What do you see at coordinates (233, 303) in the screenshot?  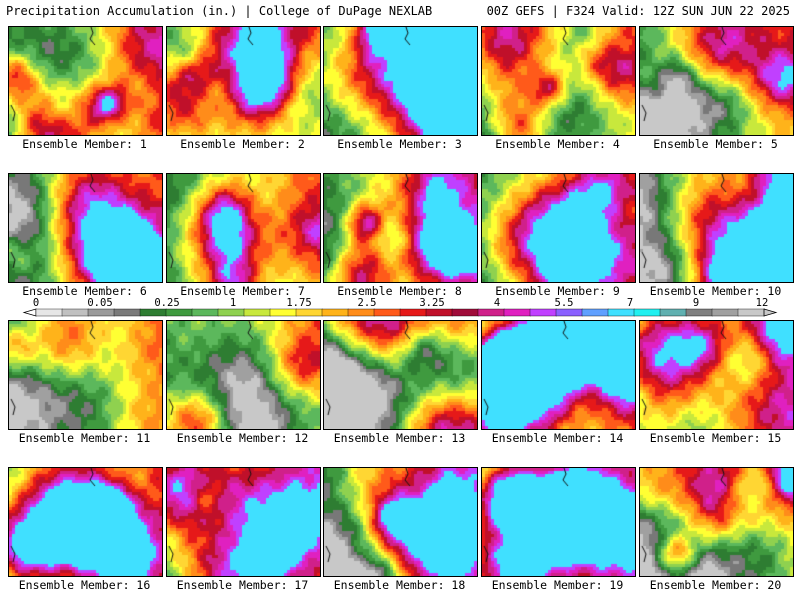 I see `scale-label: 1` at bounding box center [233, 303].